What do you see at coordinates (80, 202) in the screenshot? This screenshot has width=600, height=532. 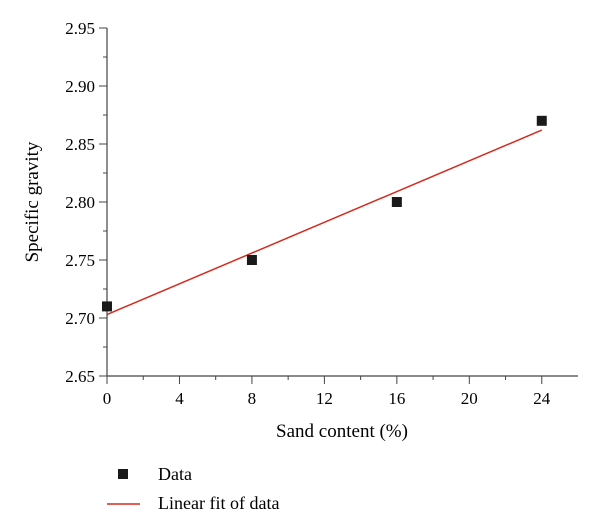 I see `y-tick-label: 2.80` at bounding box center [80, 202].